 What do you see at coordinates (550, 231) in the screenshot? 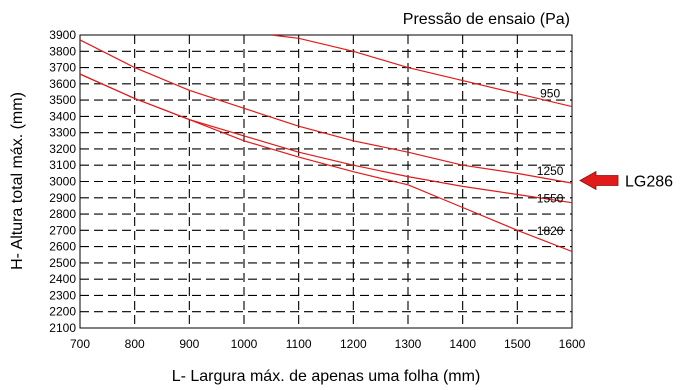
I see `curve-label-1820: 1820` at bounding box center [550, 231].